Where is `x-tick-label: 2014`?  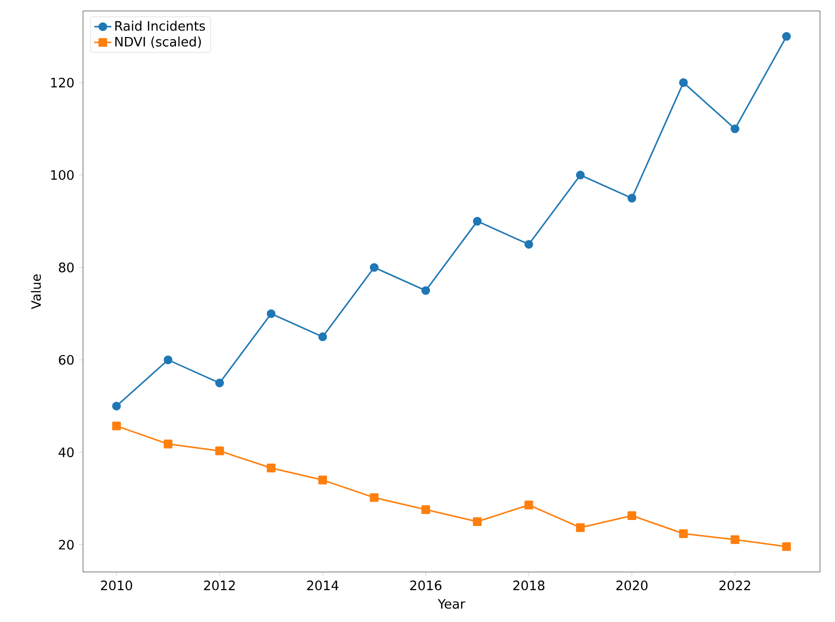 x-tick-label: 2014 is located at coordinates (322, 585).